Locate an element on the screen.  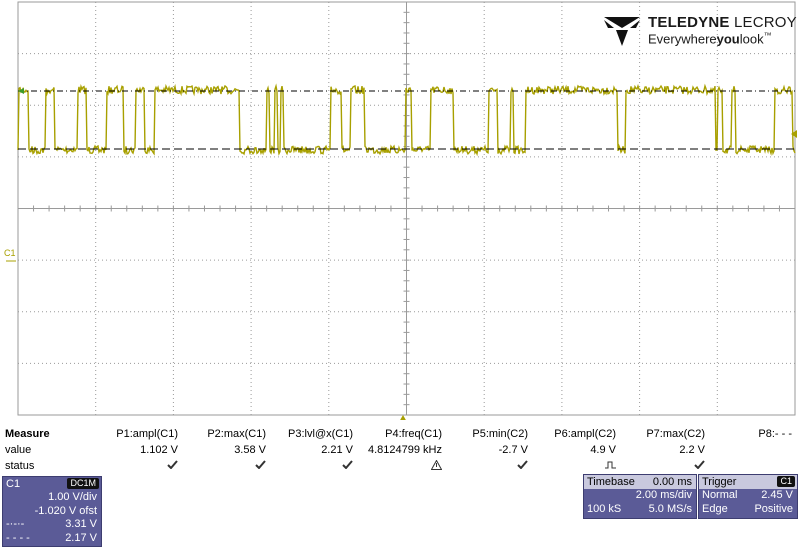
measure-param-value: 2.21 V is located at coordinates (337, 450).